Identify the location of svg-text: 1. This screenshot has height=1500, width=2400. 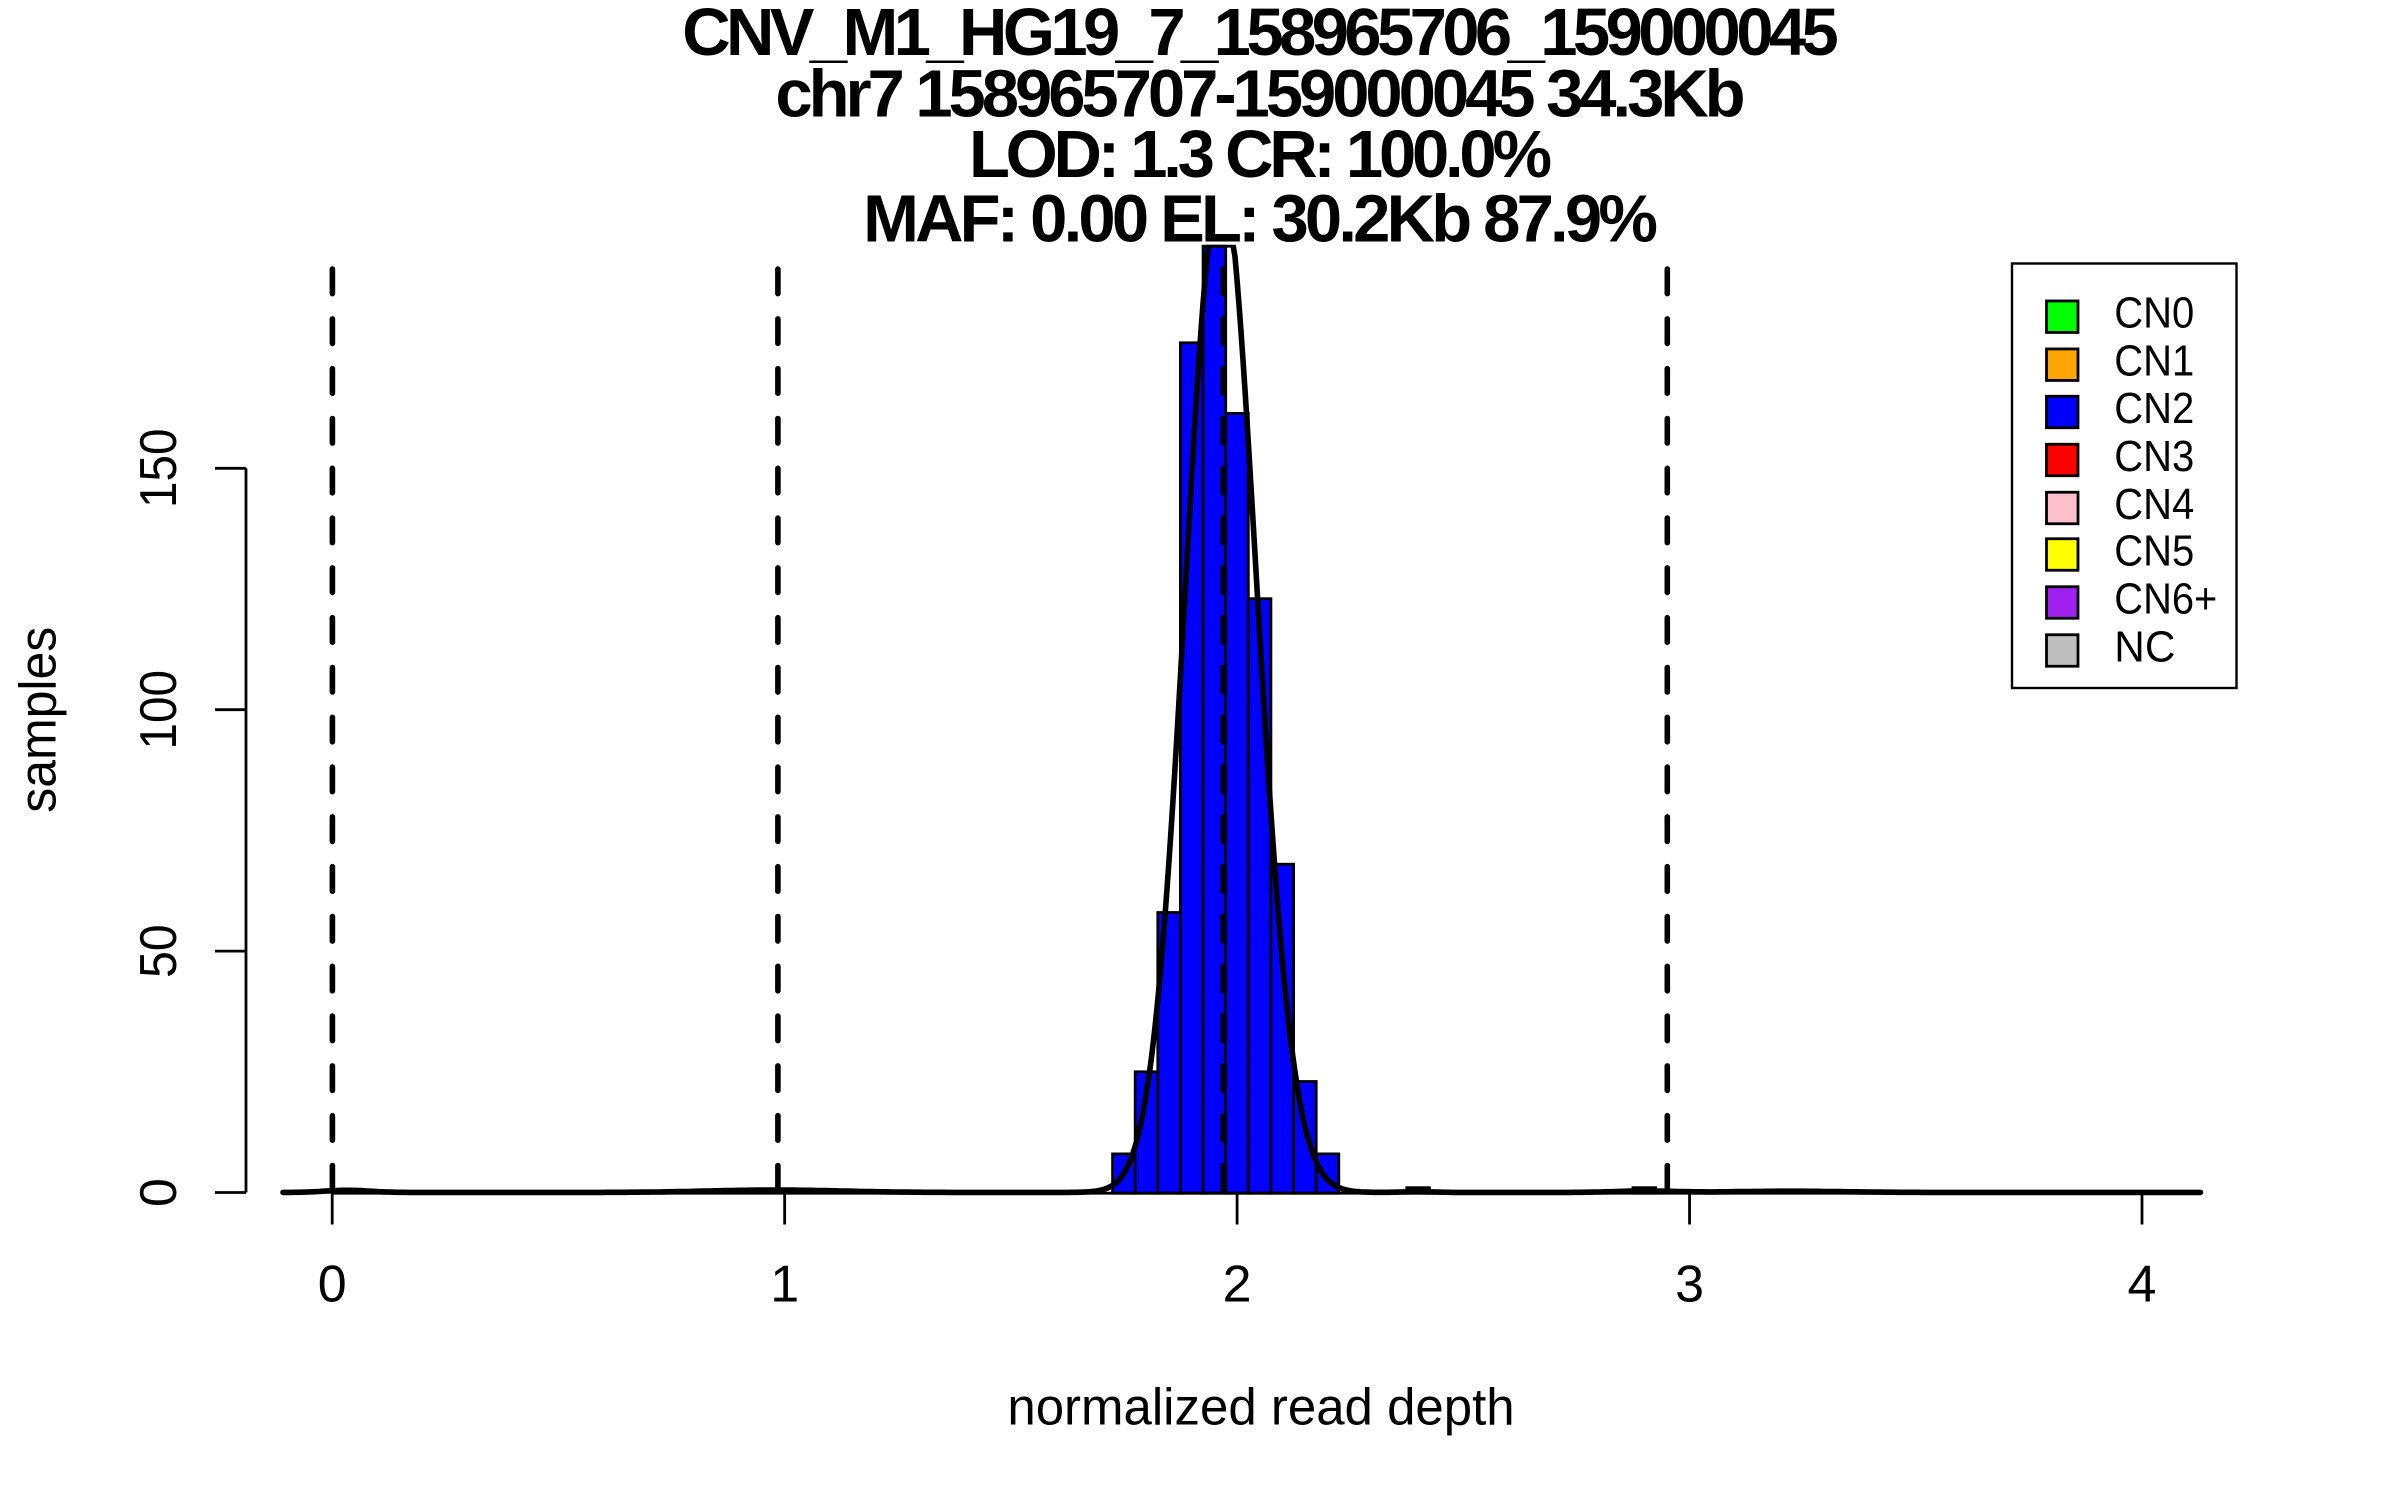
(784, 1285).